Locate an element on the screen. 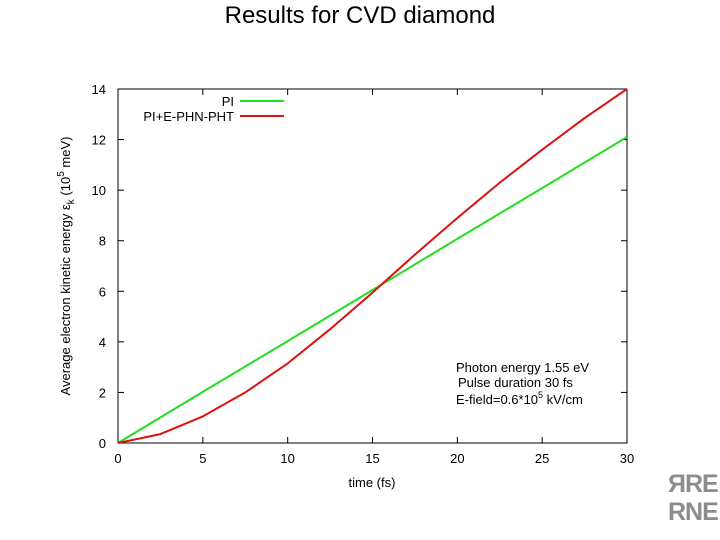 The height and width of the screenshot is (540, 720). institution-logo: ЯRE RNE is located at coordinates (694, 500).